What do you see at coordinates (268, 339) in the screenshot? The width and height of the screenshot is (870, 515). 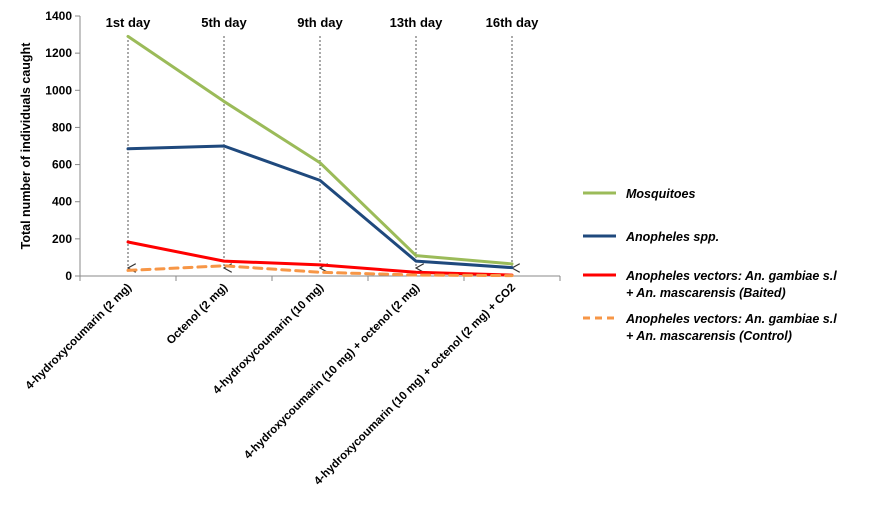 I see `x-tick-label: 4-hydroxycoumarin (10 mg)` at bounding box center [268, 339].